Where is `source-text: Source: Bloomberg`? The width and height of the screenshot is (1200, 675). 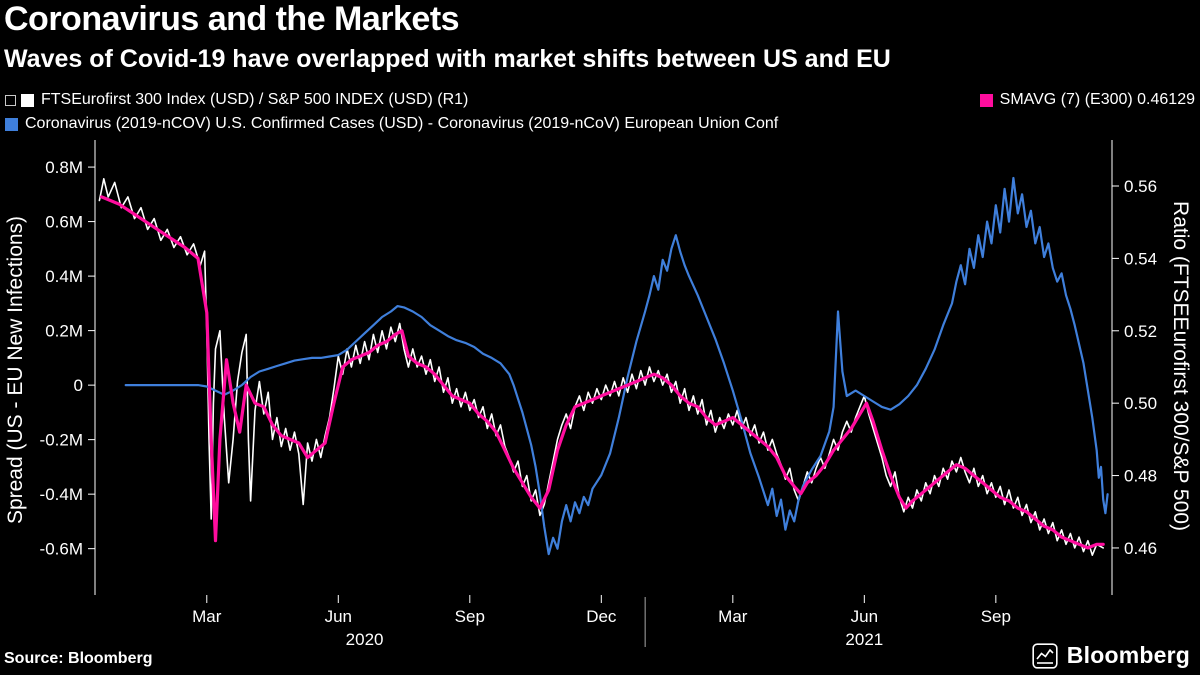 source-text: Source: Bloomberg is located at coordinates (78, 658).